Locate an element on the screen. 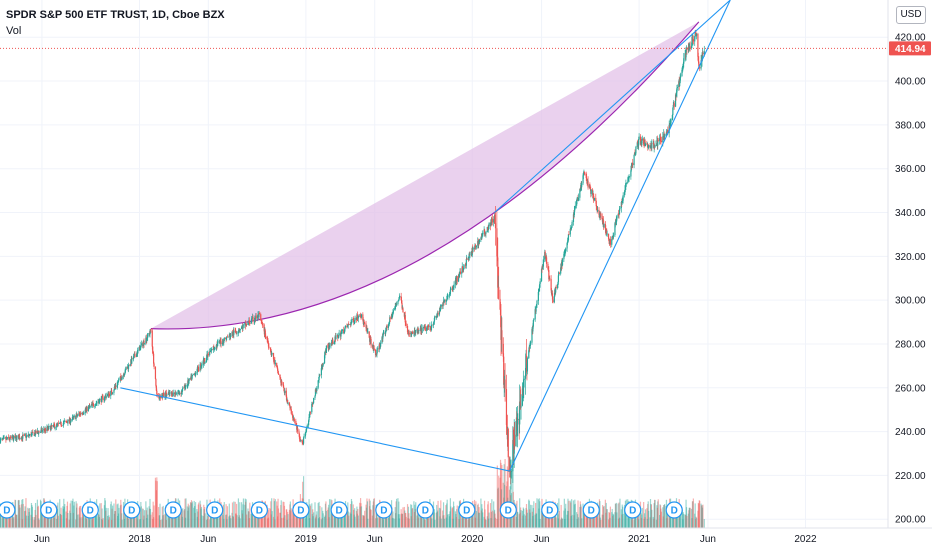 The image size is (932, 550). dividend-marker-circle is located at coordinates (633, 510).